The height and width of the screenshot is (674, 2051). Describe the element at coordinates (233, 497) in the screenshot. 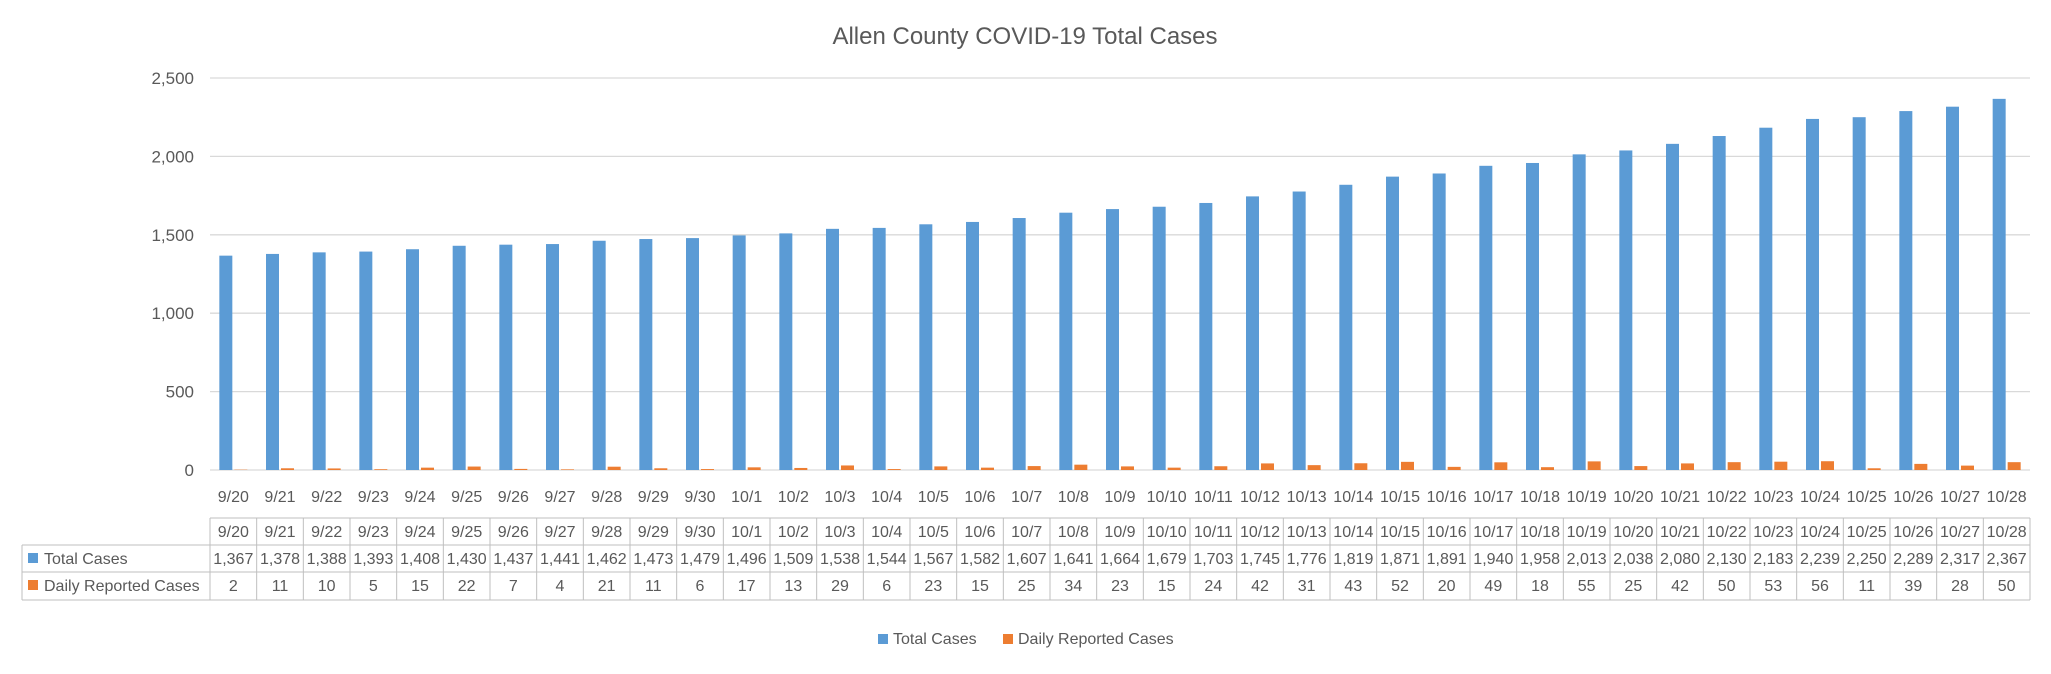

I see `x-tick-label: 9/20` at that location.